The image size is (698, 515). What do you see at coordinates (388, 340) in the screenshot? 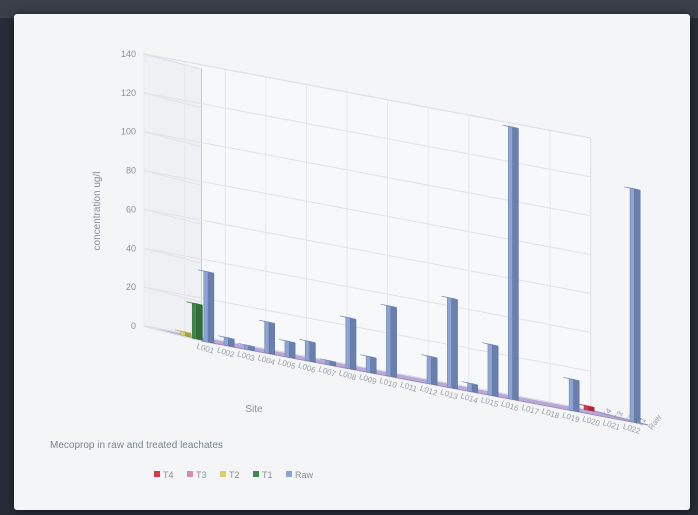
I see `bar-raw-l010` at bounding box center [388, 340].